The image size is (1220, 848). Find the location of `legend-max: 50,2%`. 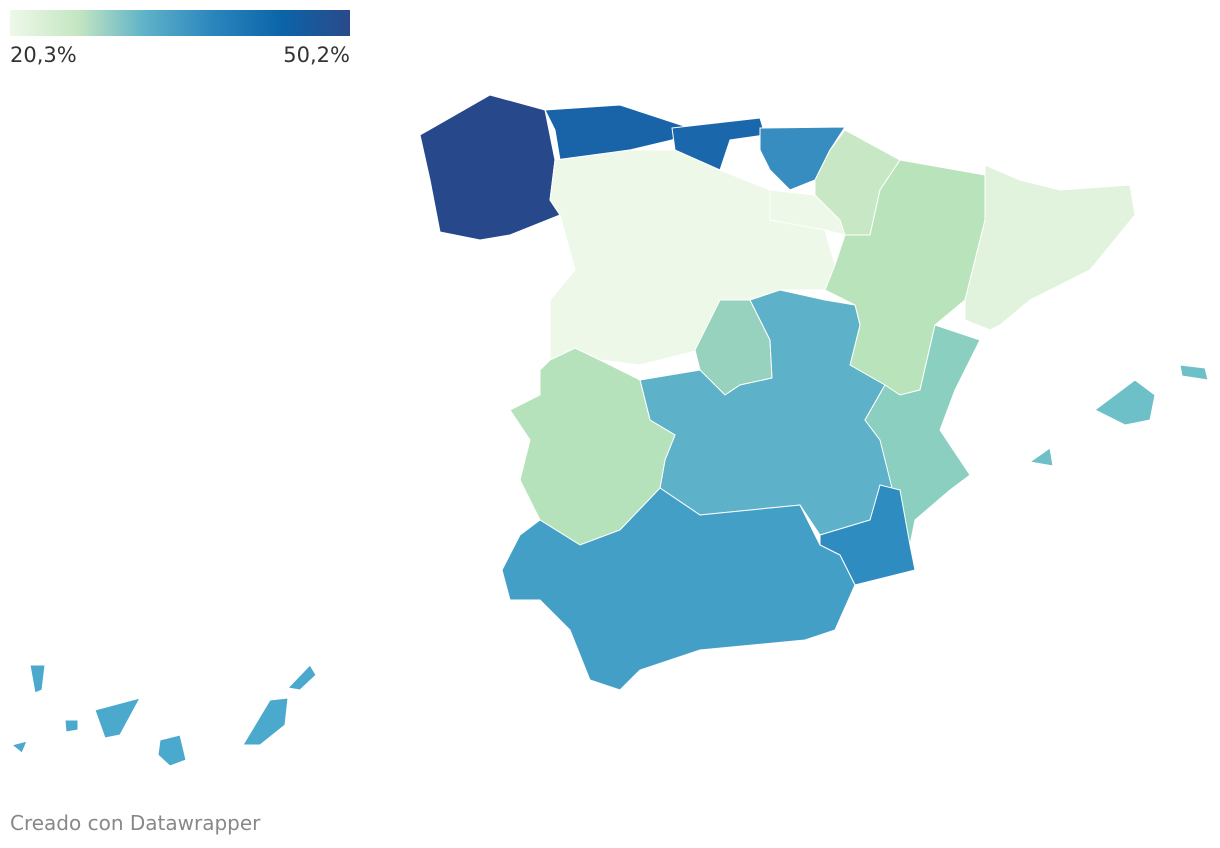

legend-max: 50,2% is located at coordinates (316, 55).